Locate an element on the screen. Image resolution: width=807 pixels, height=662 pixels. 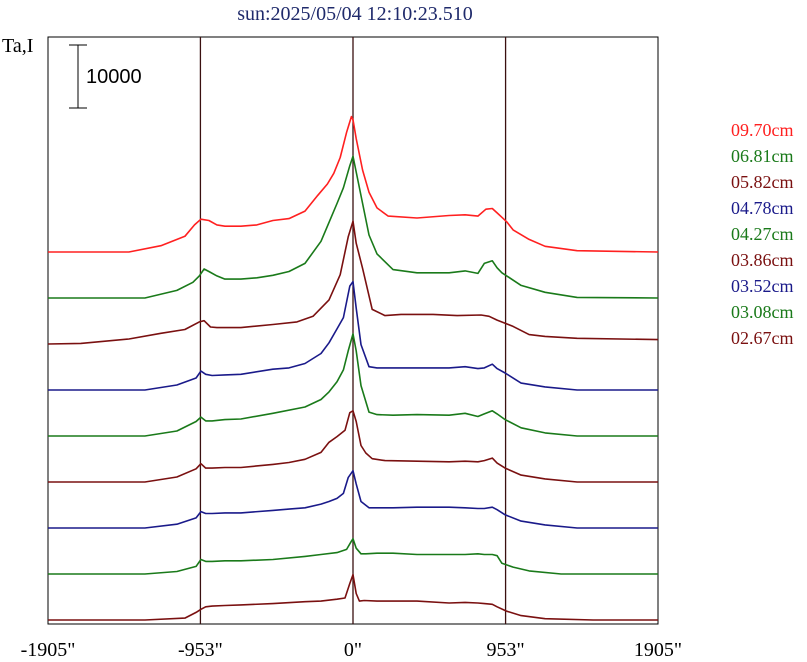
x-tick-labels: -1905" -953" 0" 953" 1905" is located at coordinates (352, 650).